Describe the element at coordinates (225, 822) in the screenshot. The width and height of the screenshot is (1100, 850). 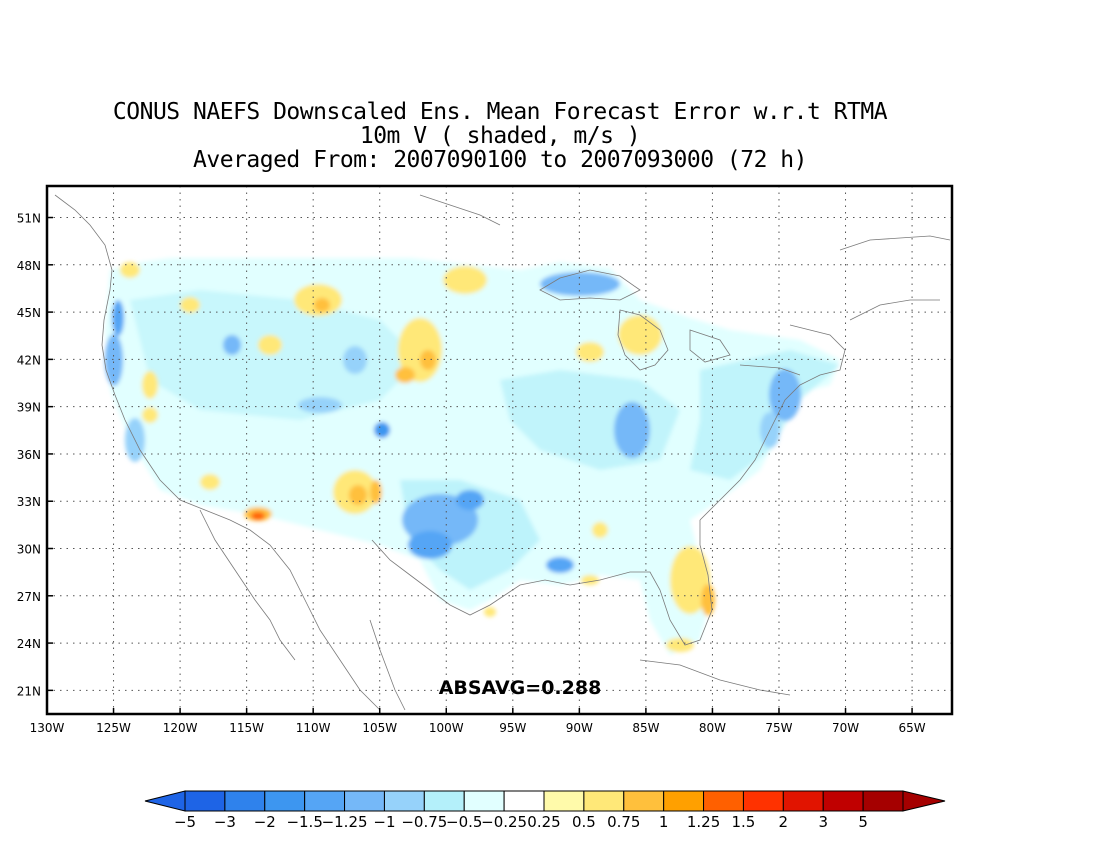
I see `color-level-label: −3` at that location.